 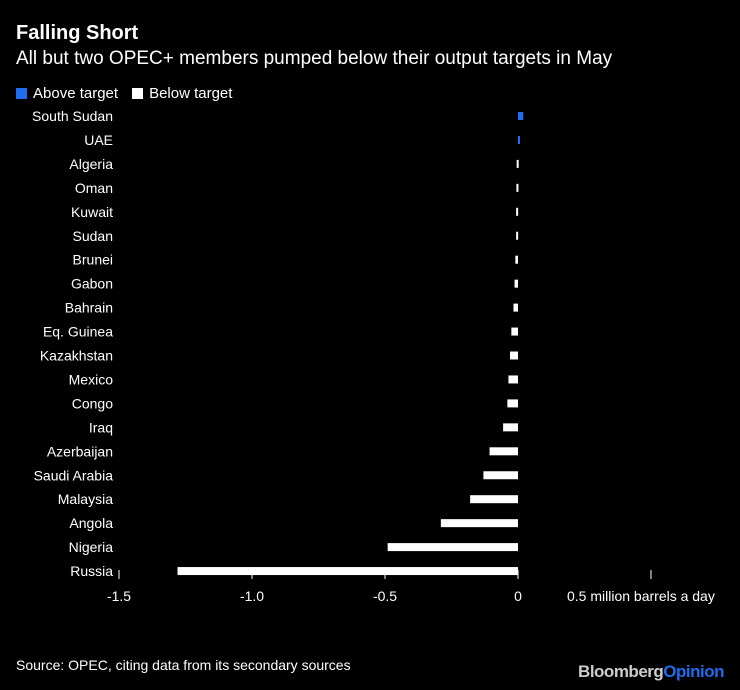 I want to click on x-tick-label: -1.5, so click(x=119, y=596).